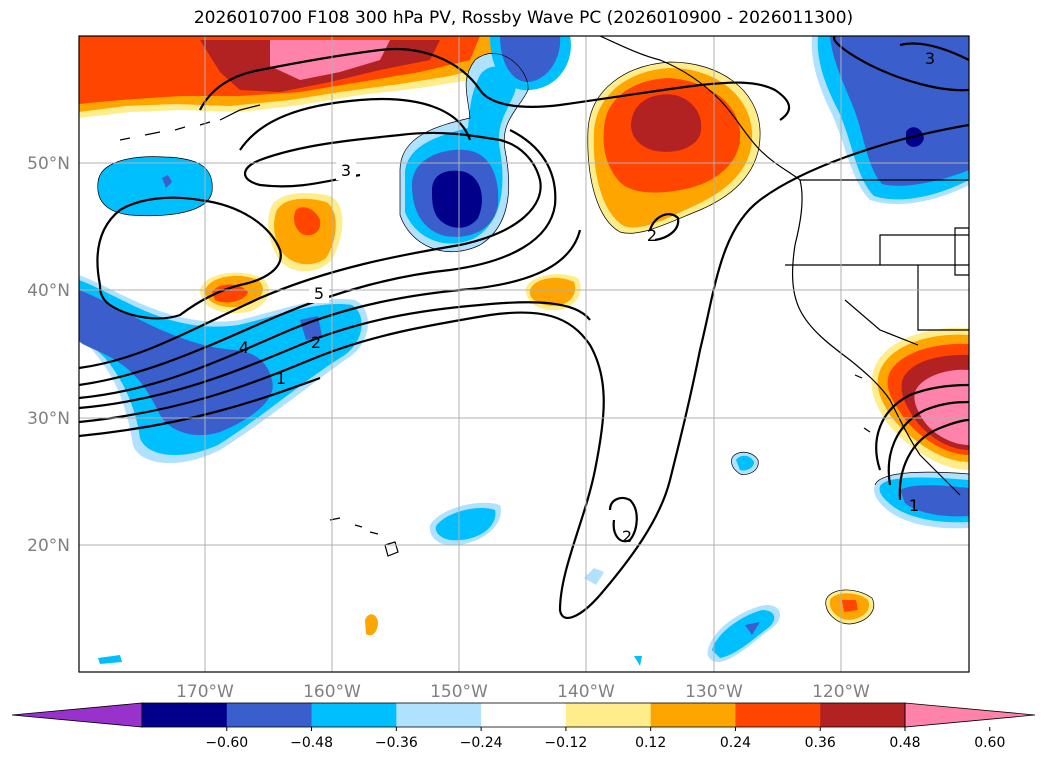  What do you see at coordinates (586, 692) in the screenshot?
I see `lon-tick-label: 140°W` at bounding box center [586, 692].